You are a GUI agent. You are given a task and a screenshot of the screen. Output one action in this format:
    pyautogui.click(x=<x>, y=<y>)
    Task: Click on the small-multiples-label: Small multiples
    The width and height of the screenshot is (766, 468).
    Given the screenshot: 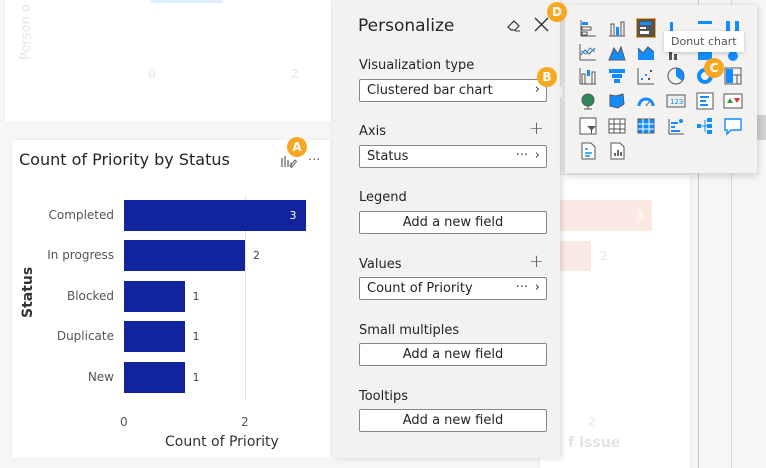 What is the action you would take?
    pyautogui.click(x=409, y=330)
    